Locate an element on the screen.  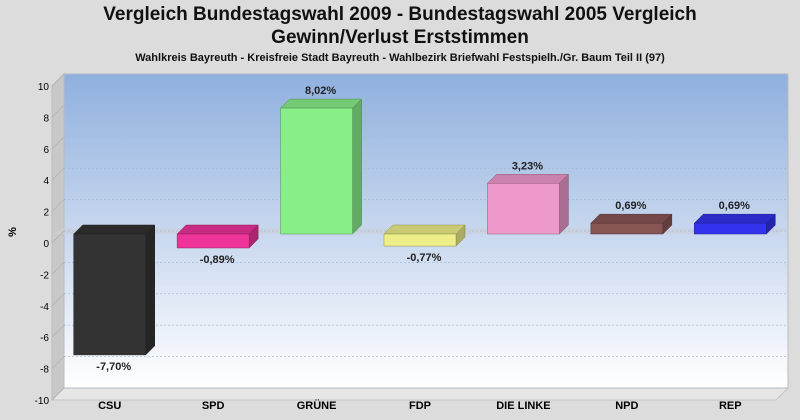
y-tick-label: -10 is located at coordinates (42, 401).